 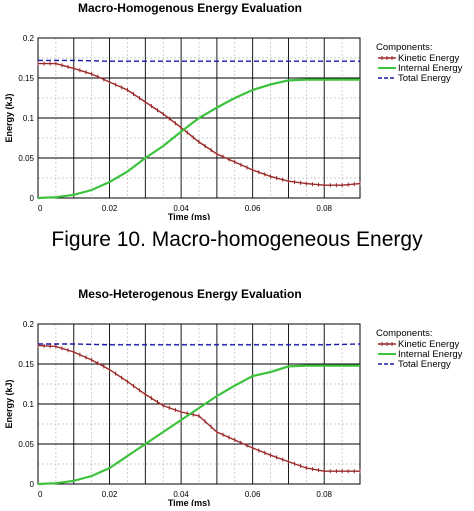 I want to click on figure-caption: Figure 10. Macro-homogeneous Energy, so click(x=237, y=239).